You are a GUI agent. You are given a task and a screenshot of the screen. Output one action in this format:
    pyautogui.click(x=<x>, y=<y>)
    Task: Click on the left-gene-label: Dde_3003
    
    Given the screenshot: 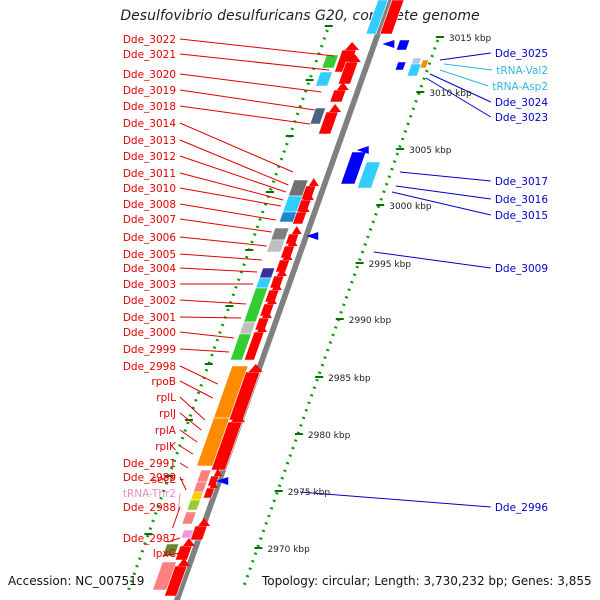 What is the action you would take?
    pyautogui.click(x=149, y=285)
    